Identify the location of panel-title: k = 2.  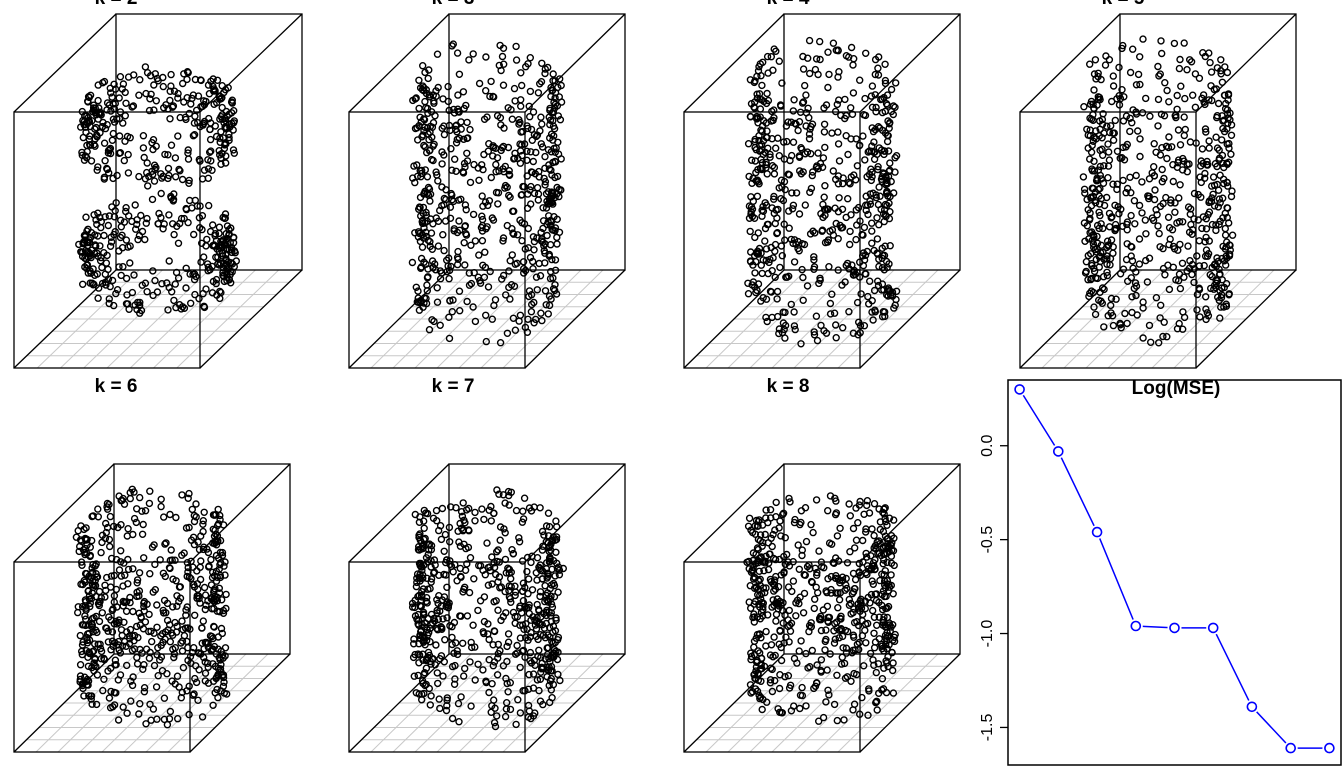
(116, 4).